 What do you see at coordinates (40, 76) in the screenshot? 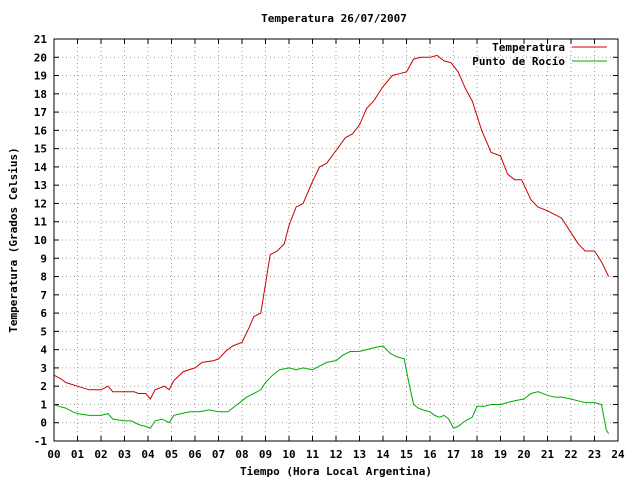
I see `y-tick-label: 19` at bounding box center [40, 76].